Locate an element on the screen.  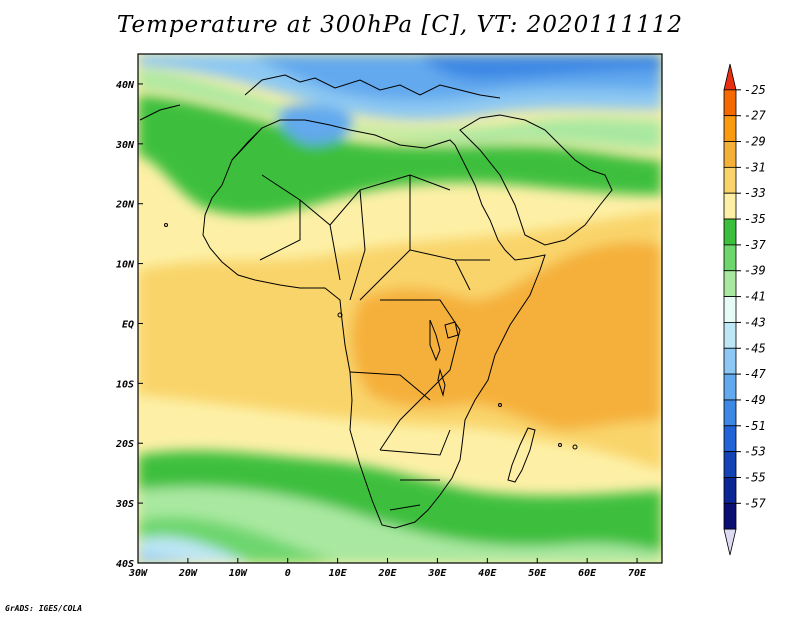
x-axis: 30W 20W 10W 0 10E 20E 30E 40E 50E 60E 70E is located at coordinates (387, 568).